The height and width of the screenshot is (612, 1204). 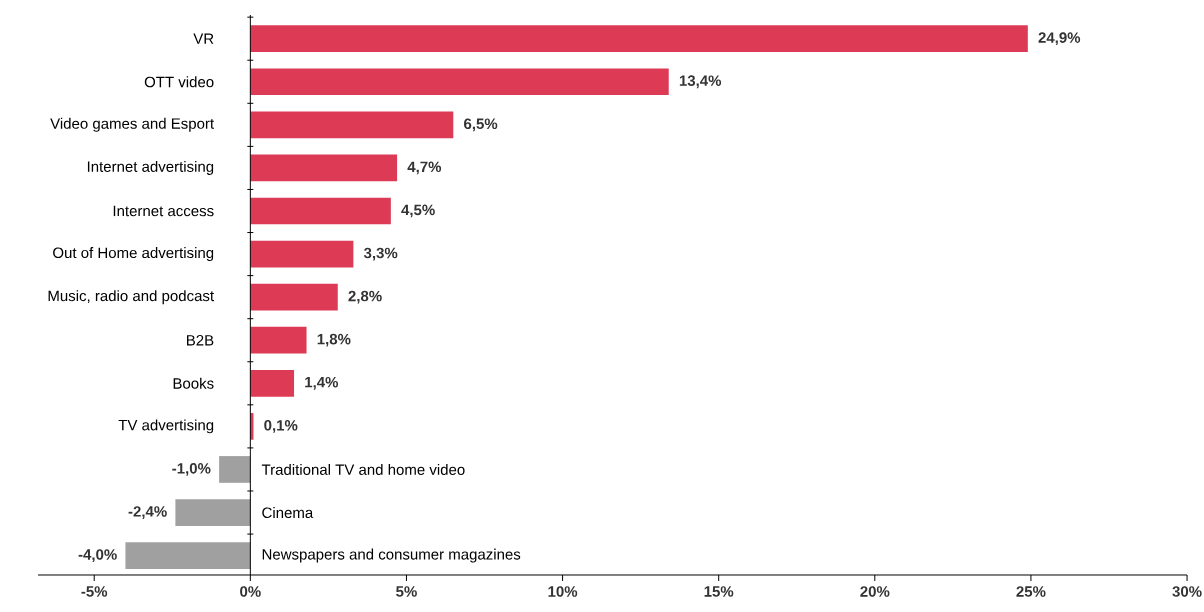 What do you see at coordinates (334, 340) in the screenshot?
I see `data-label: 1,8%` at bounding box center [334, 340].